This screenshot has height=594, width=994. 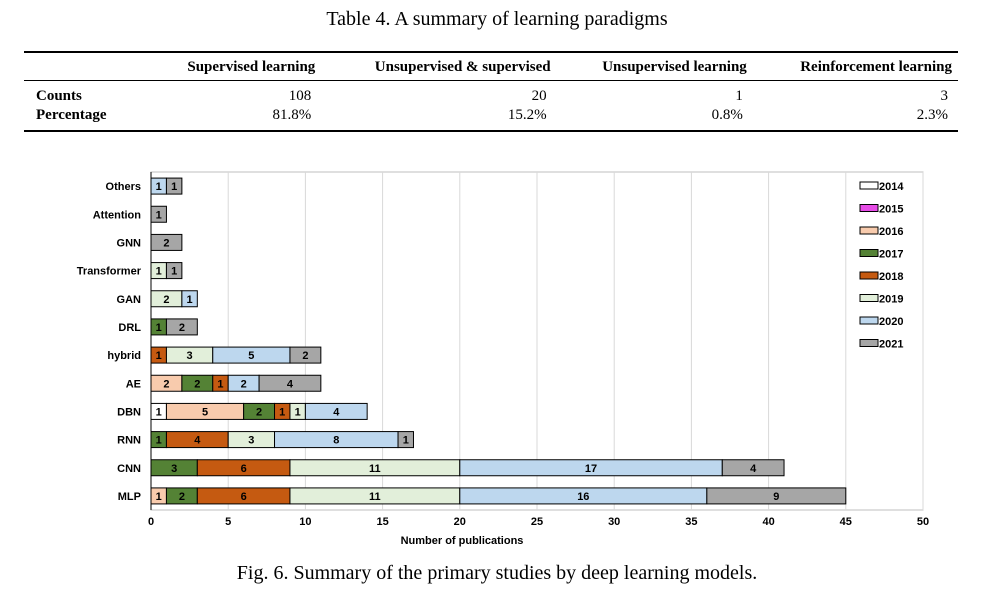 I want to click on cell-percentage-supervised: 81.8%, so click(x=234, y=119).